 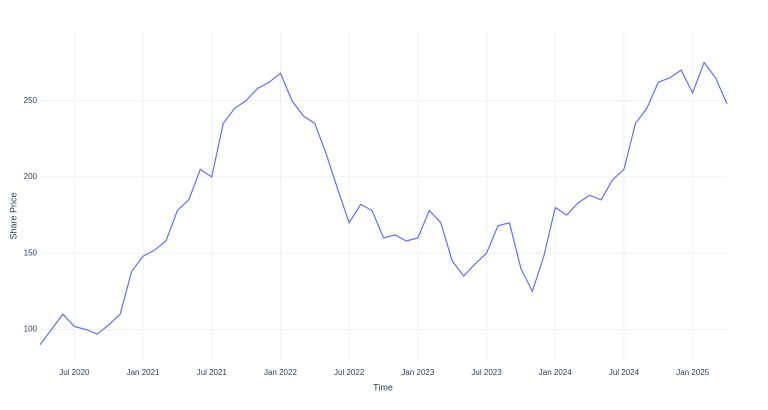 What do you see at coordinates (383, 387) in the screenshot?
I see `x-axis-title: Time` at bounding box center [383, 387].